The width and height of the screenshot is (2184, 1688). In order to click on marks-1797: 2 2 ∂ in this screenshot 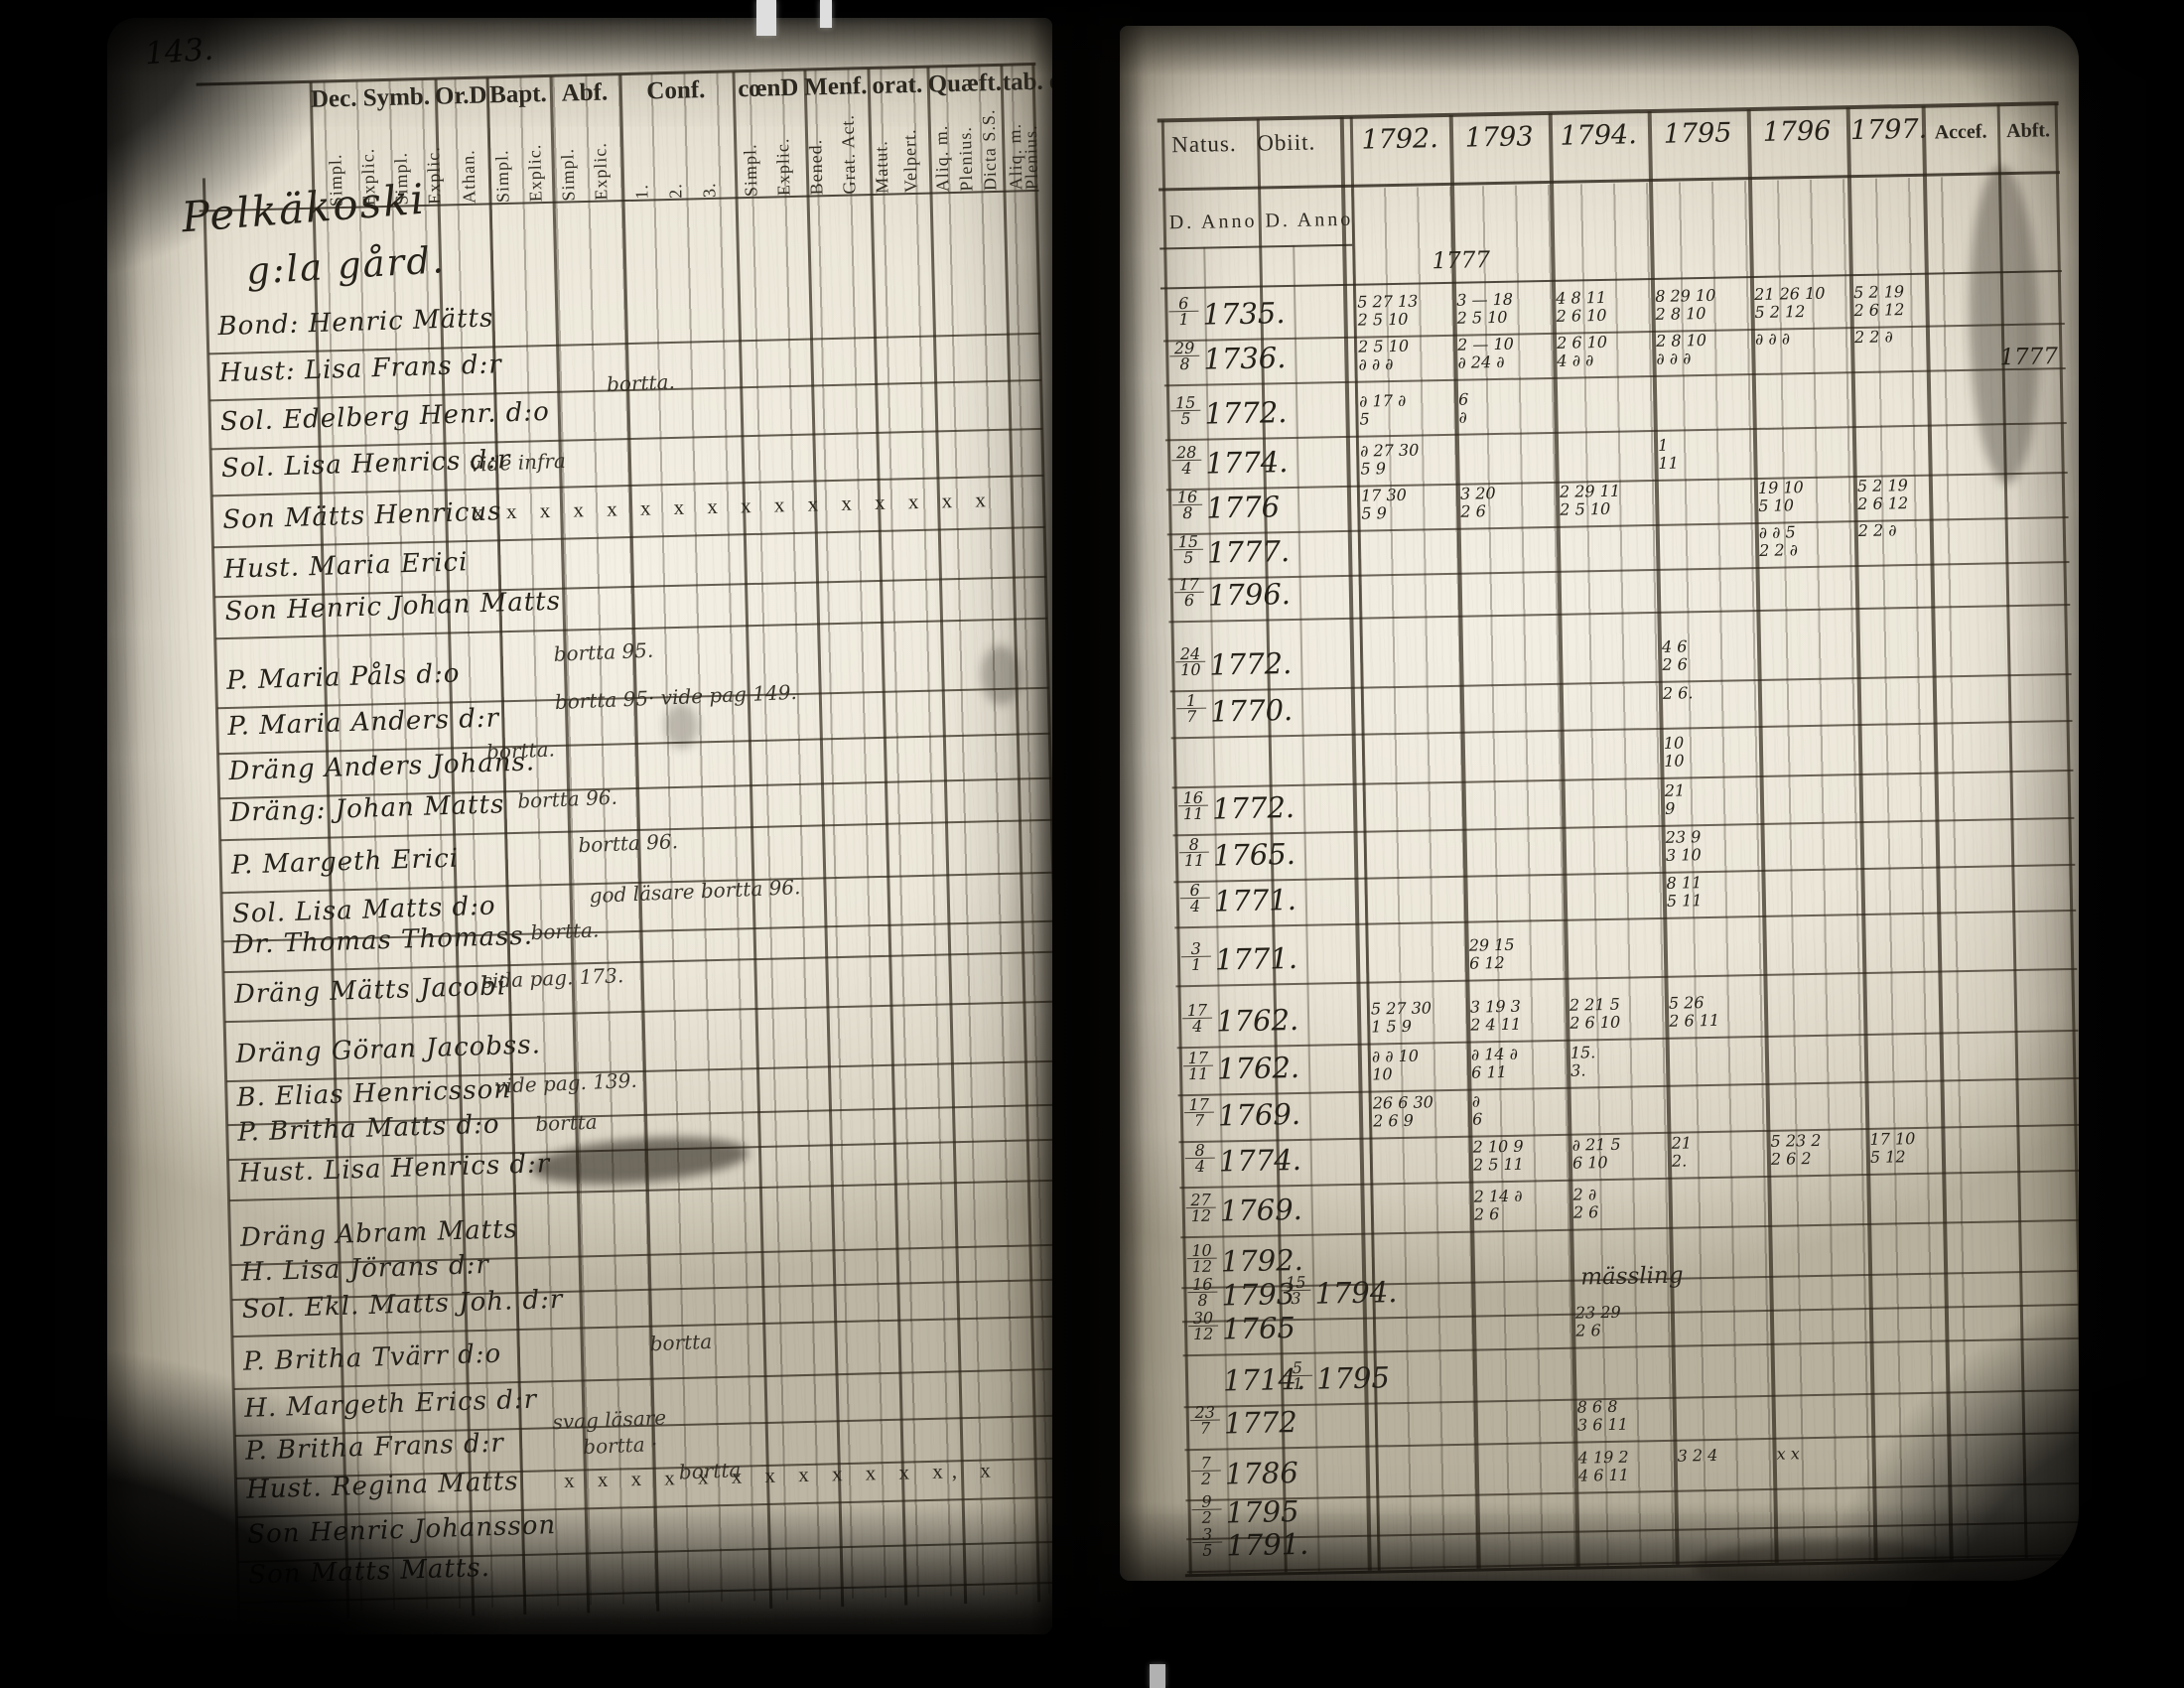, I will do `click(1877, 530)`.